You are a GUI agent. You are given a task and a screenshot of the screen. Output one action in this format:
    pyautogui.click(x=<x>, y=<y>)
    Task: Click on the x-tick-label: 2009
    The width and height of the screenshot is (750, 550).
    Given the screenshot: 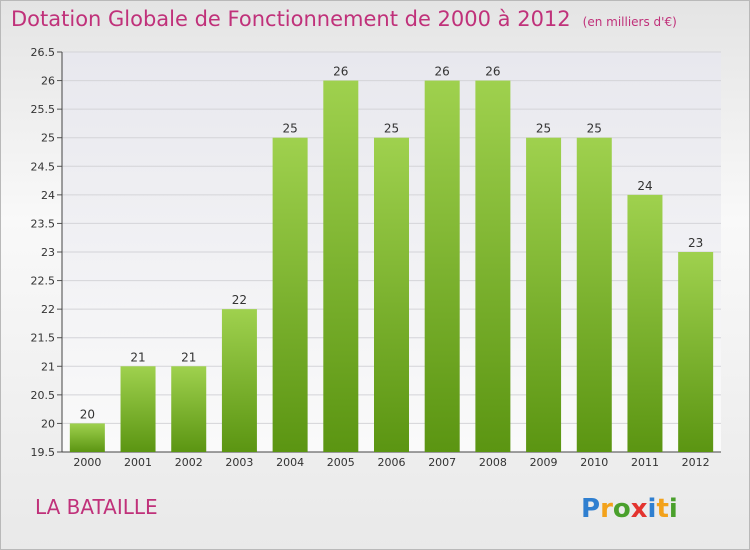 What is the action you would take?
    pyautogui.click(x=544, y=462)
    